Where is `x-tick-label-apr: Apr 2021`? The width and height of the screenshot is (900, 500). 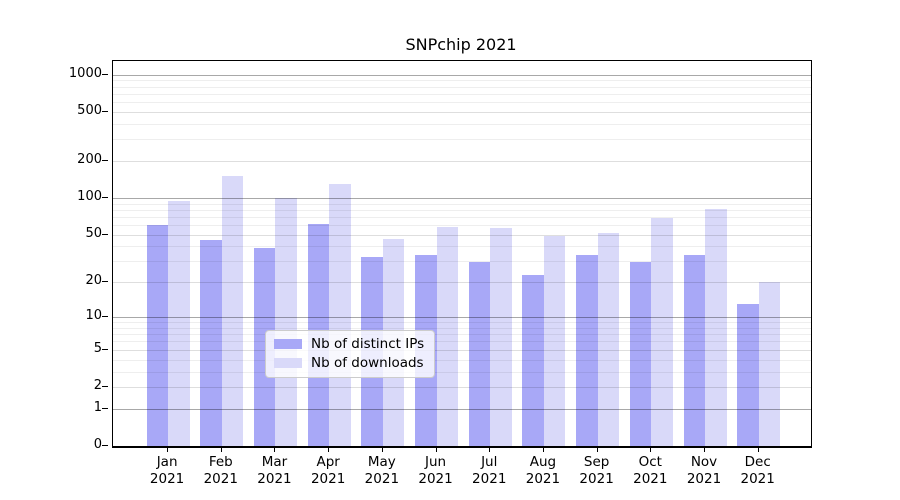 x-tick-label-apr: Apr 2021 is located at coordinates (328, 470).